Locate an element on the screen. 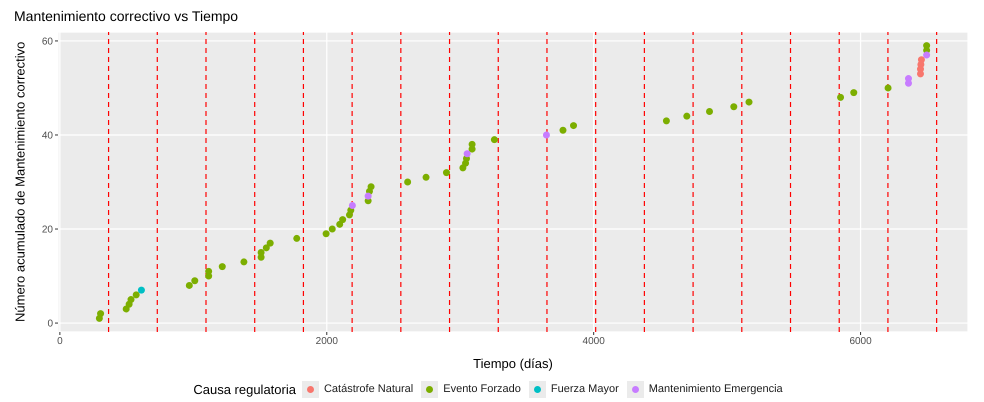  x-axis-title: Tiempo (días) is located at coordinates (513, 363).